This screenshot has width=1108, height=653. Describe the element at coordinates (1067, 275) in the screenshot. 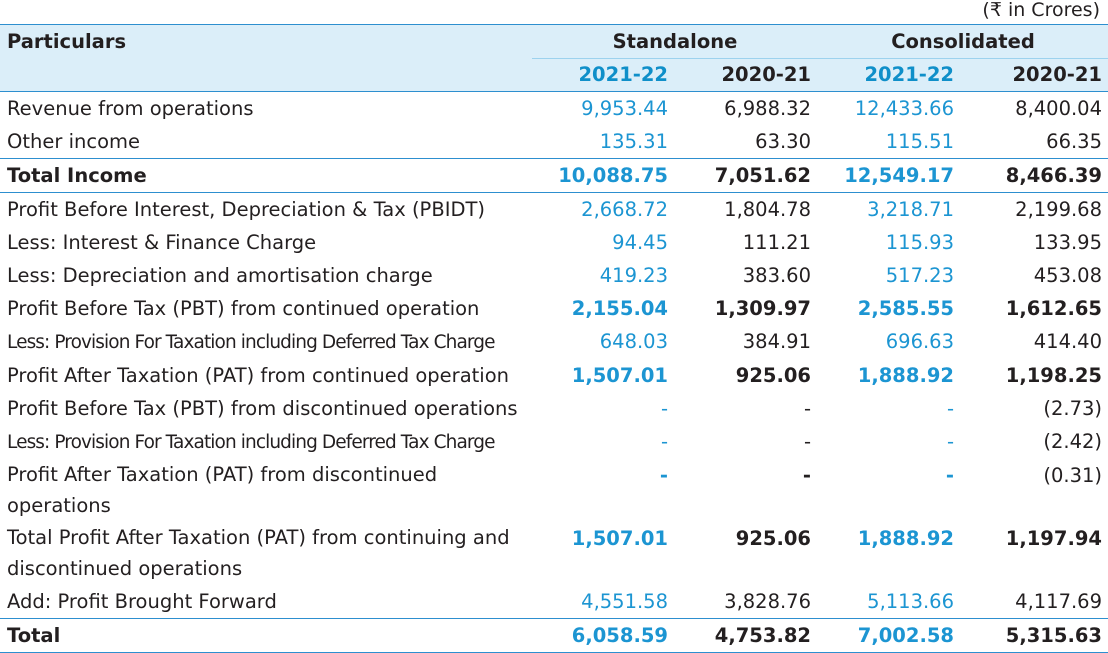

I see `cell-value: 453.08` at that location.